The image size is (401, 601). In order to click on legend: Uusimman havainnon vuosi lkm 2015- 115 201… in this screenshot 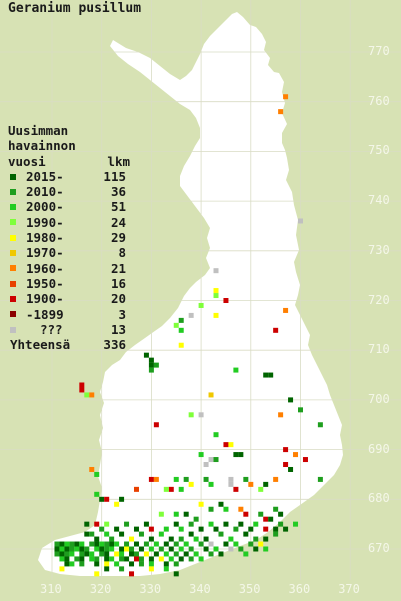, I will do `click(69, 237)`.